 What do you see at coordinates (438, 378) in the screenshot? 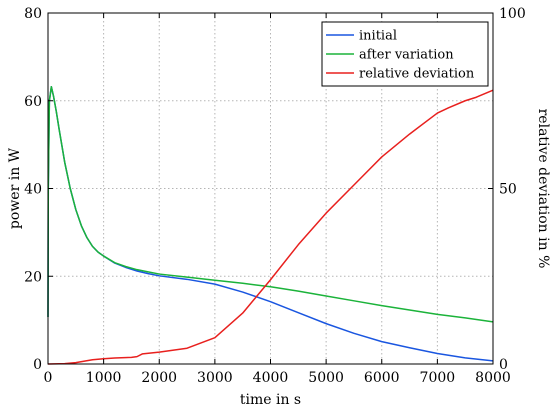
I see `x-tick-label: 7000` at bounding box center [438, 378].